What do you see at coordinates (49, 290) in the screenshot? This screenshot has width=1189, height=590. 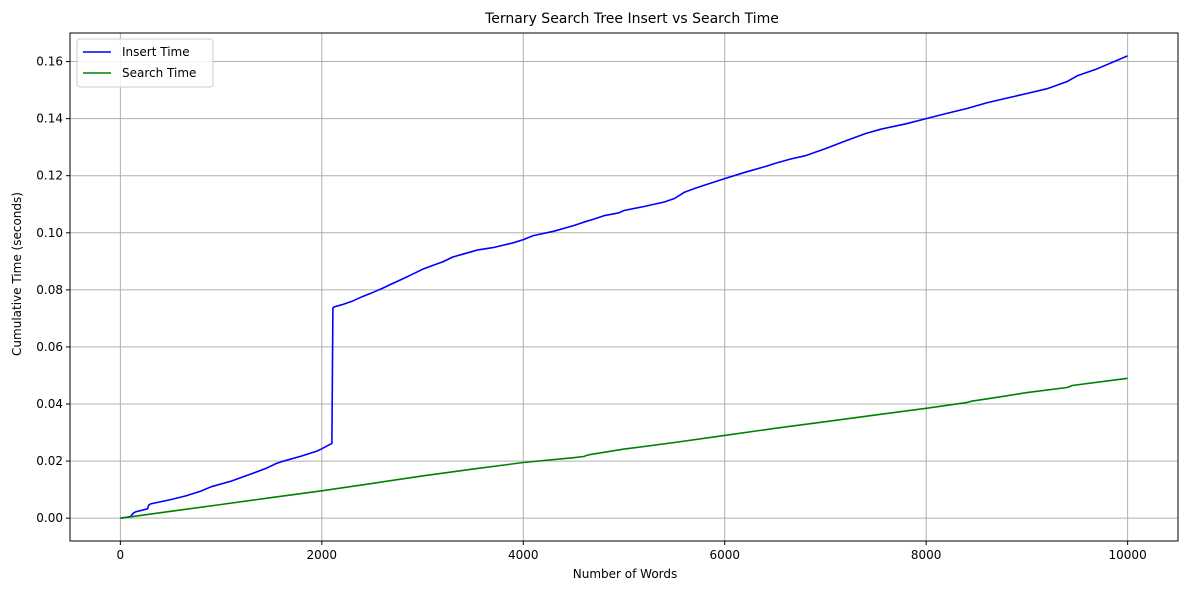 I see `y-tick-label: 0.08` at bounding box center [49, 290].